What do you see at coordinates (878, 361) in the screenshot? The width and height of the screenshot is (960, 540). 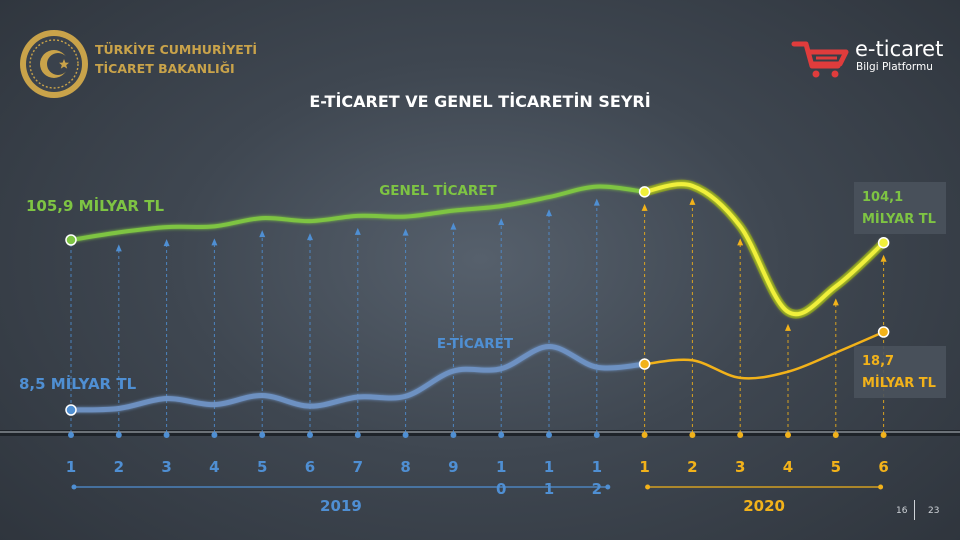 I see `e-ticaret-end-label-value: 18,7` at bounding box center [878, 361].